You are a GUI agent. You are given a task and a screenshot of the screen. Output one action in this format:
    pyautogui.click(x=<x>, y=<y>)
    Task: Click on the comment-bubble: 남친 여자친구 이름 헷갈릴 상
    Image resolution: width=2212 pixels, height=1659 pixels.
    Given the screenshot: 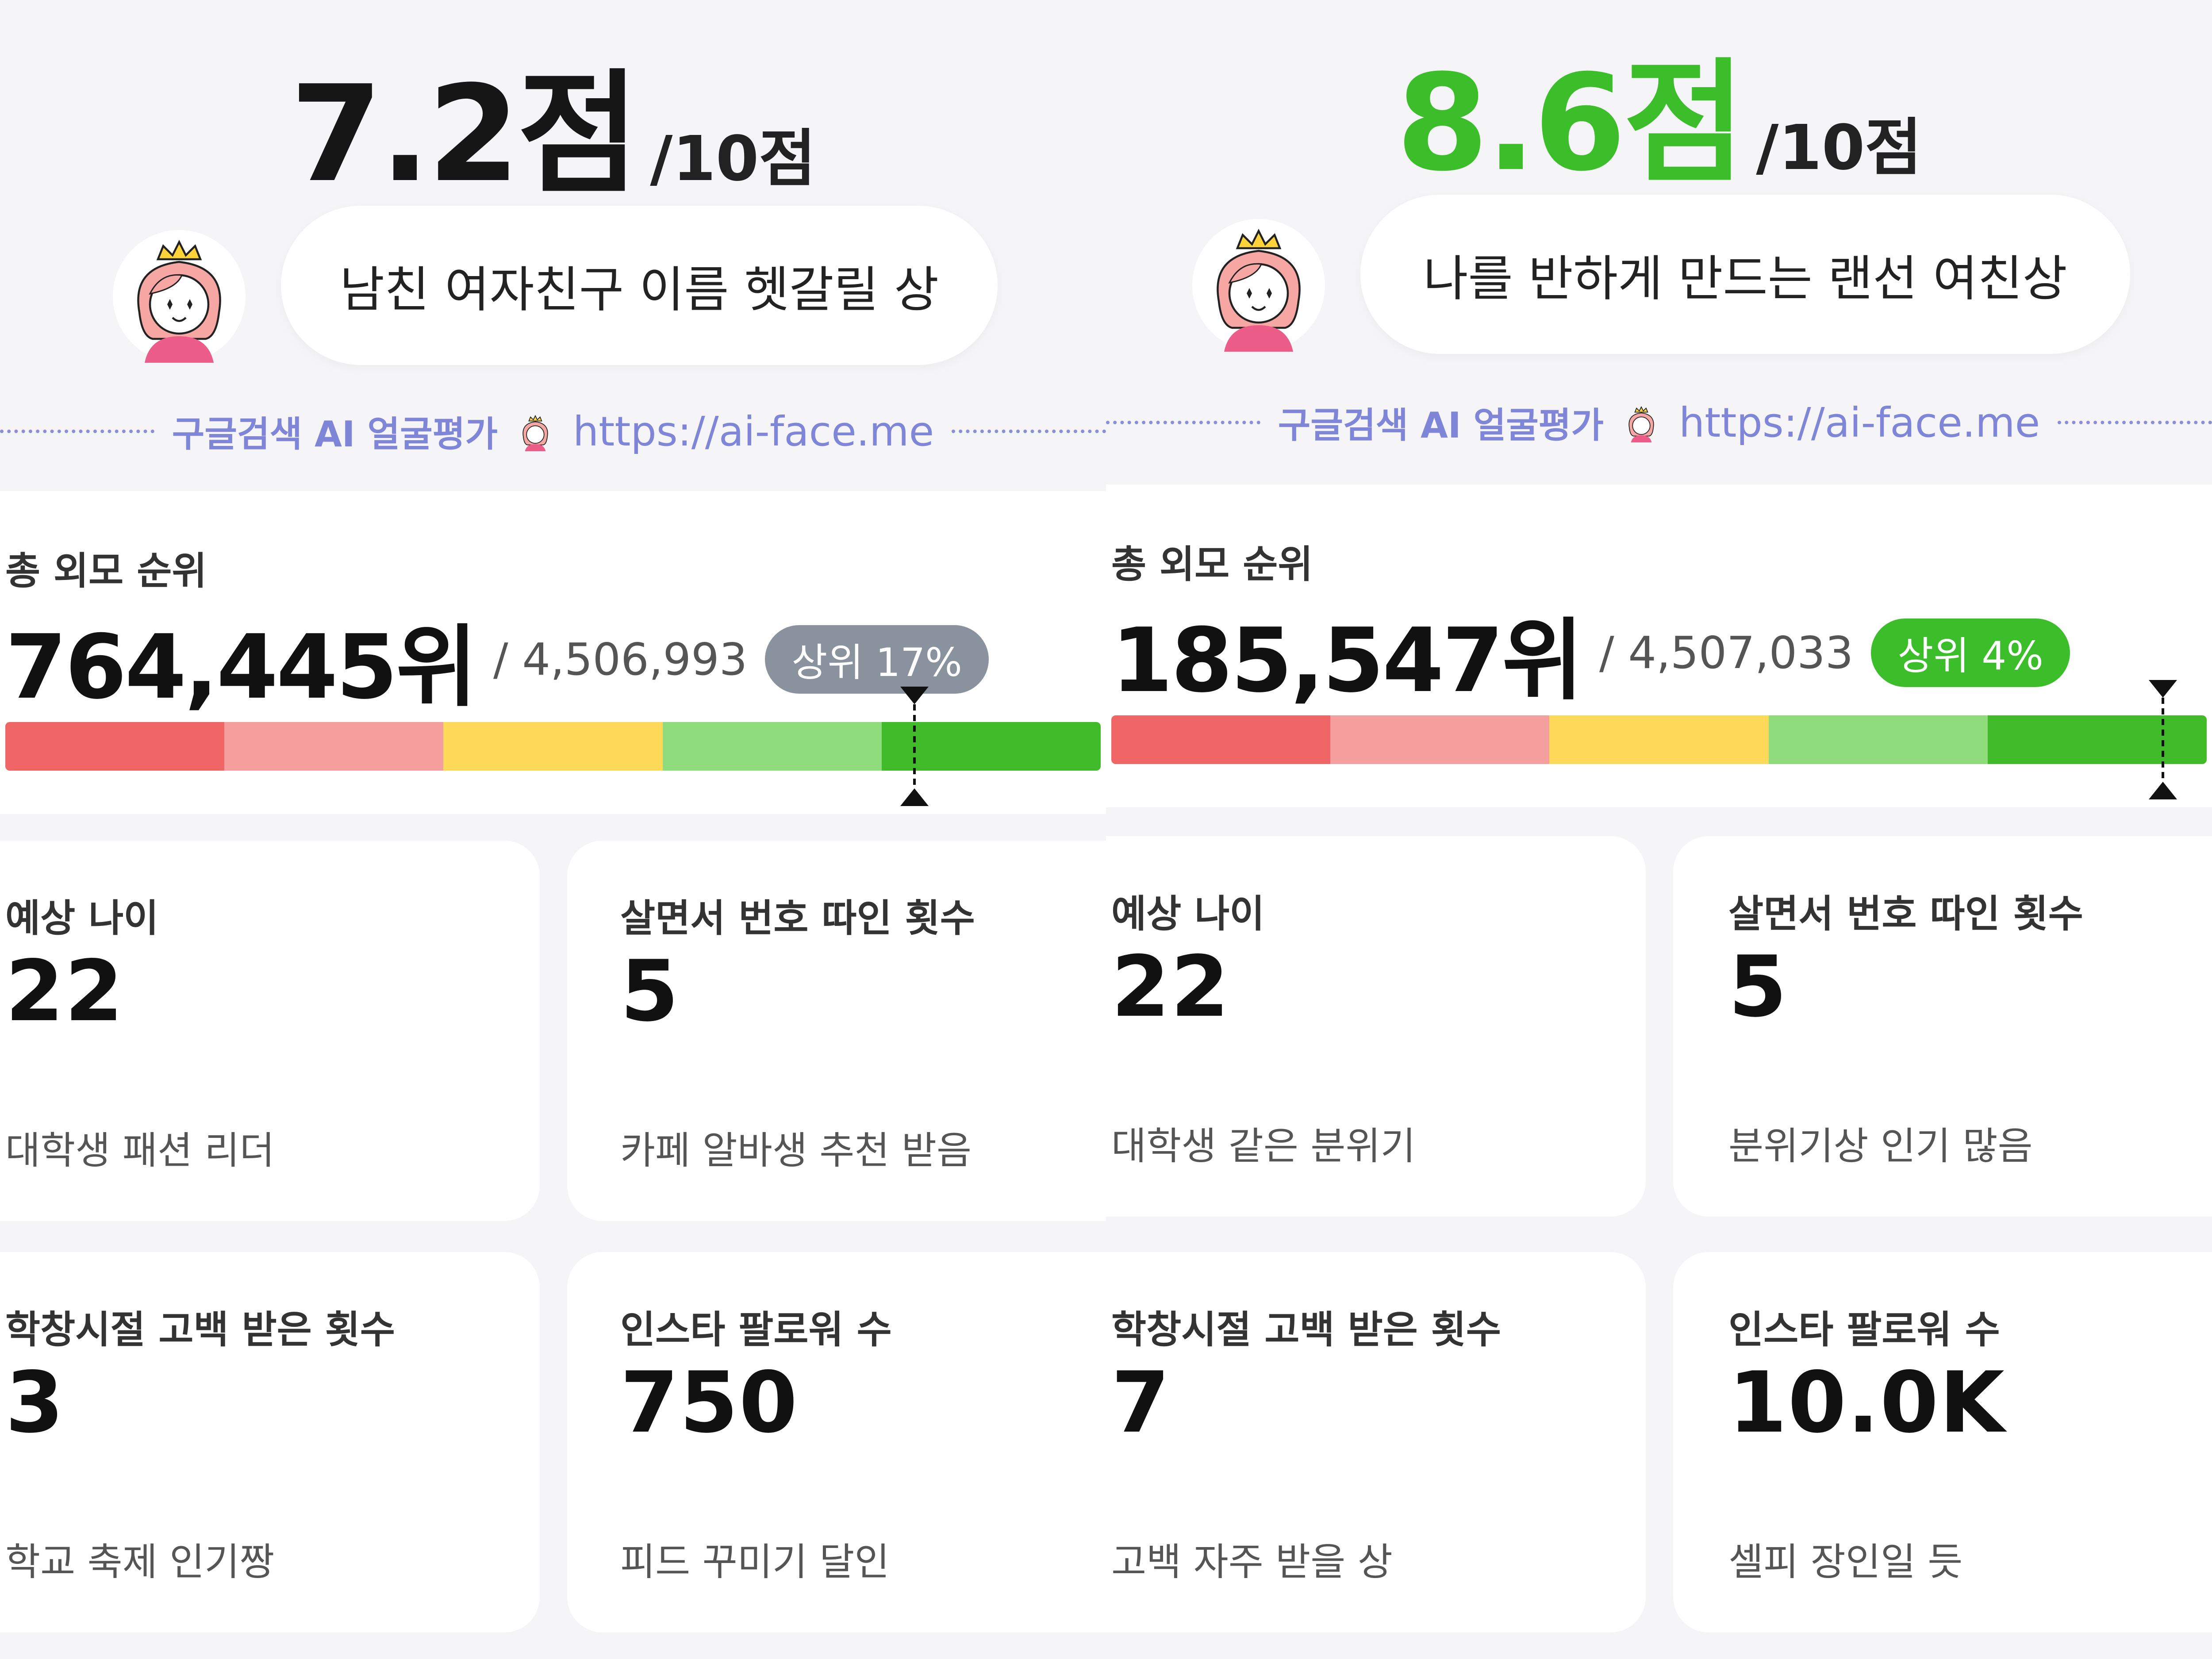 What is the action you would take?
    pyautogui.click(x=640, y=286)
    